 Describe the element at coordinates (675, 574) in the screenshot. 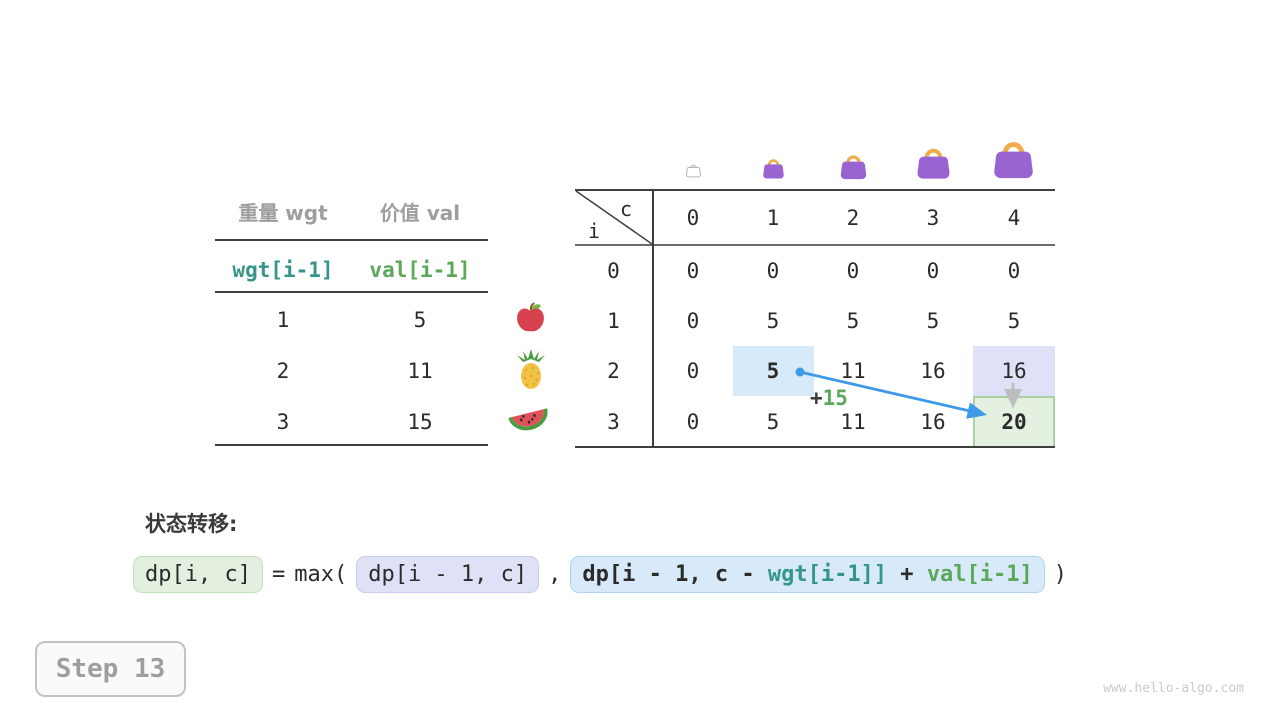

I see `take-part-dp: dp[i - 1, c -` at that location.